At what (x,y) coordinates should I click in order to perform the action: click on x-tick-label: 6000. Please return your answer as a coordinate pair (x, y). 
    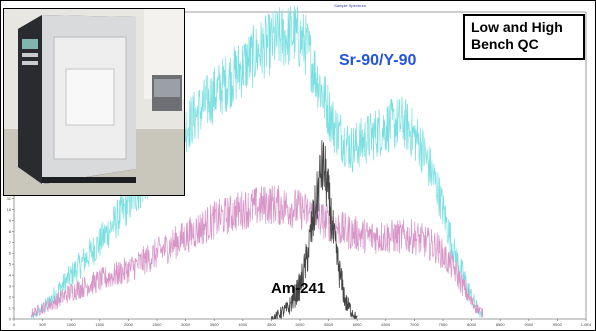
    Looking at the image, I should click on (358, 324).